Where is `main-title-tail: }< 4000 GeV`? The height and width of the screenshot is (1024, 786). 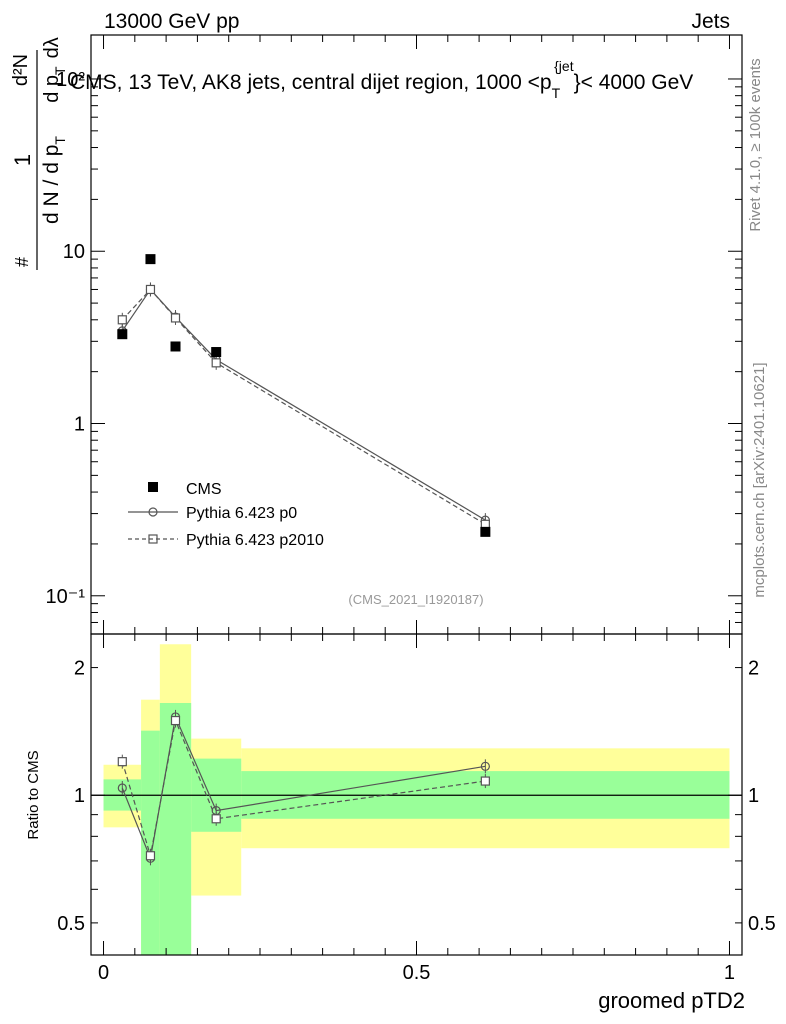
main-title-tail: }< 4000 GeV is located at coordinates (634, 82).